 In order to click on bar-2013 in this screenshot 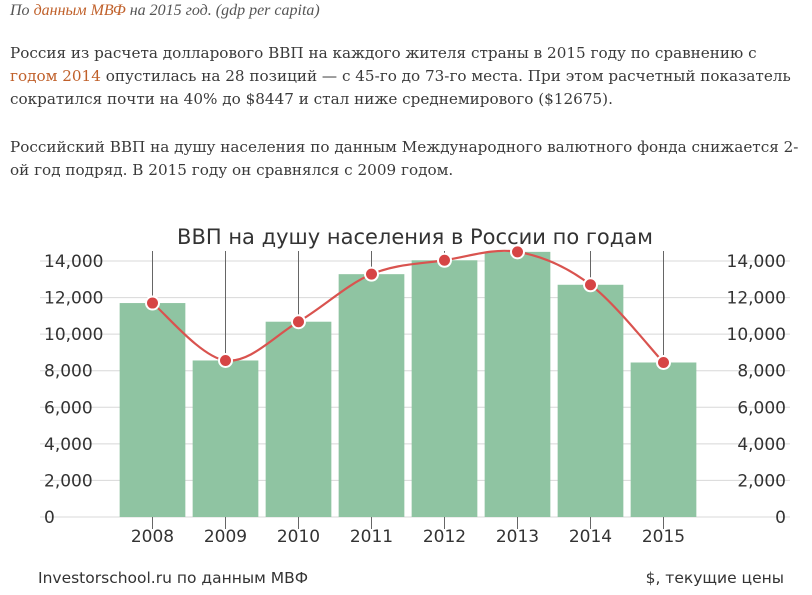, I will do `click(517, 384)`.